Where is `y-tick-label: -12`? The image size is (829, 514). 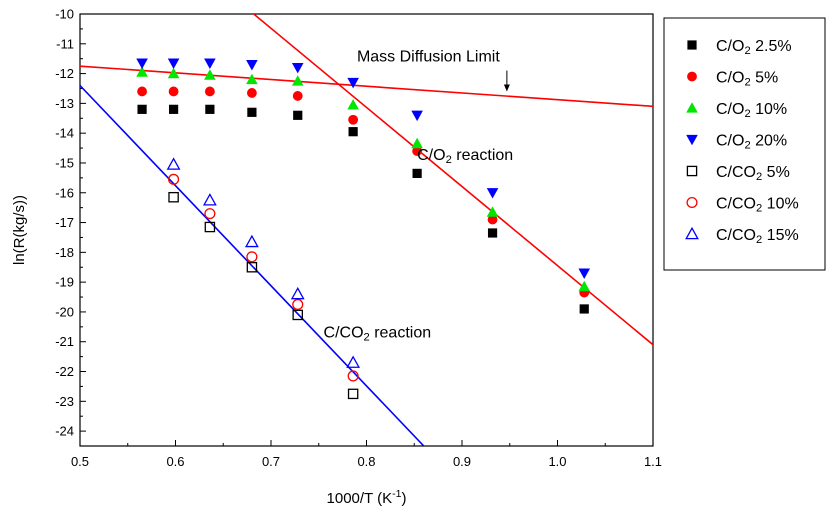
y-tick-label: -12 is located at coordinates (64, 73).